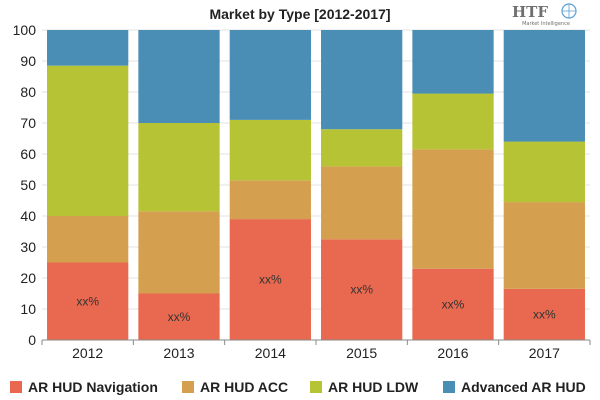  Describe the element at coordinates (93, 387) in the screenshot. I see `legend-label: AR HUD Navigation` at that location.